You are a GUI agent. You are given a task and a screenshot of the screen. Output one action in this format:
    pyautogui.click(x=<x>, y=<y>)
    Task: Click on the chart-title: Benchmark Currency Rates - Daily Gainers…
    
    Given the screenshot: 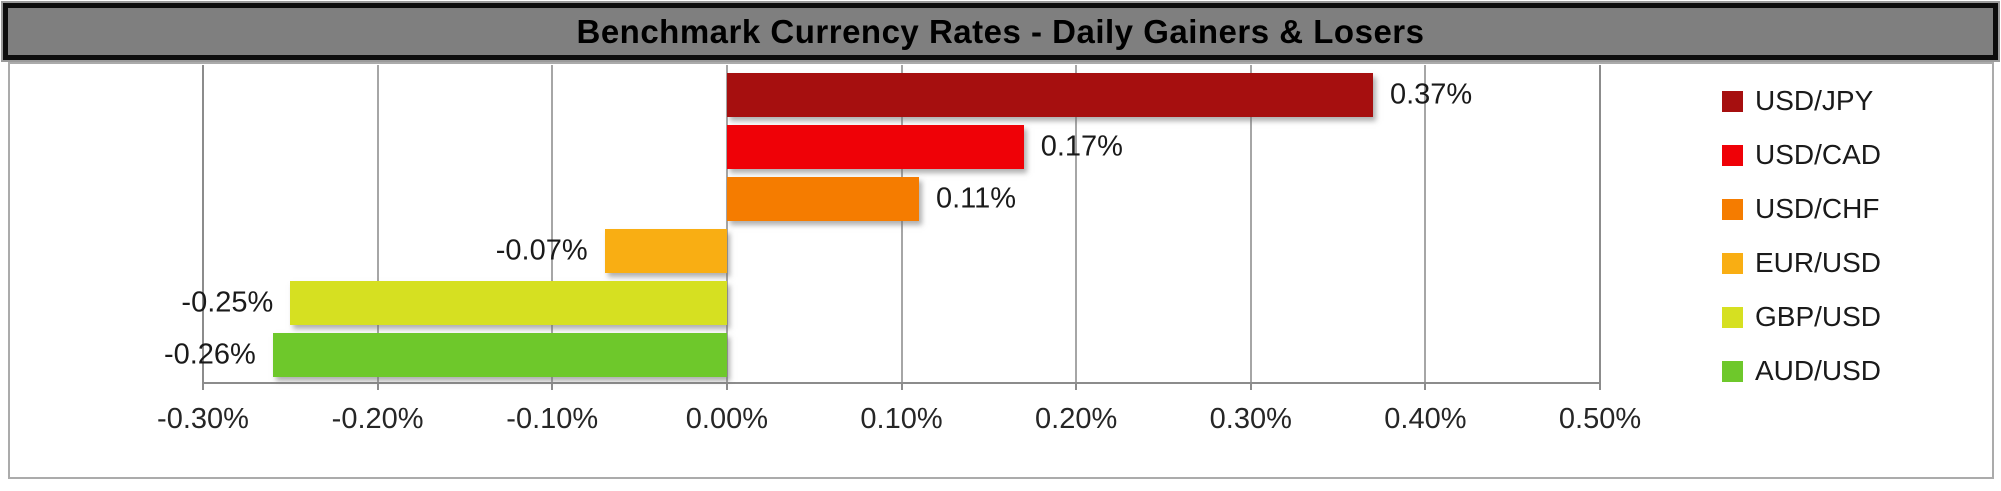 What is the action you would take?
    pyautogui.click(x=1000, y=31)
    